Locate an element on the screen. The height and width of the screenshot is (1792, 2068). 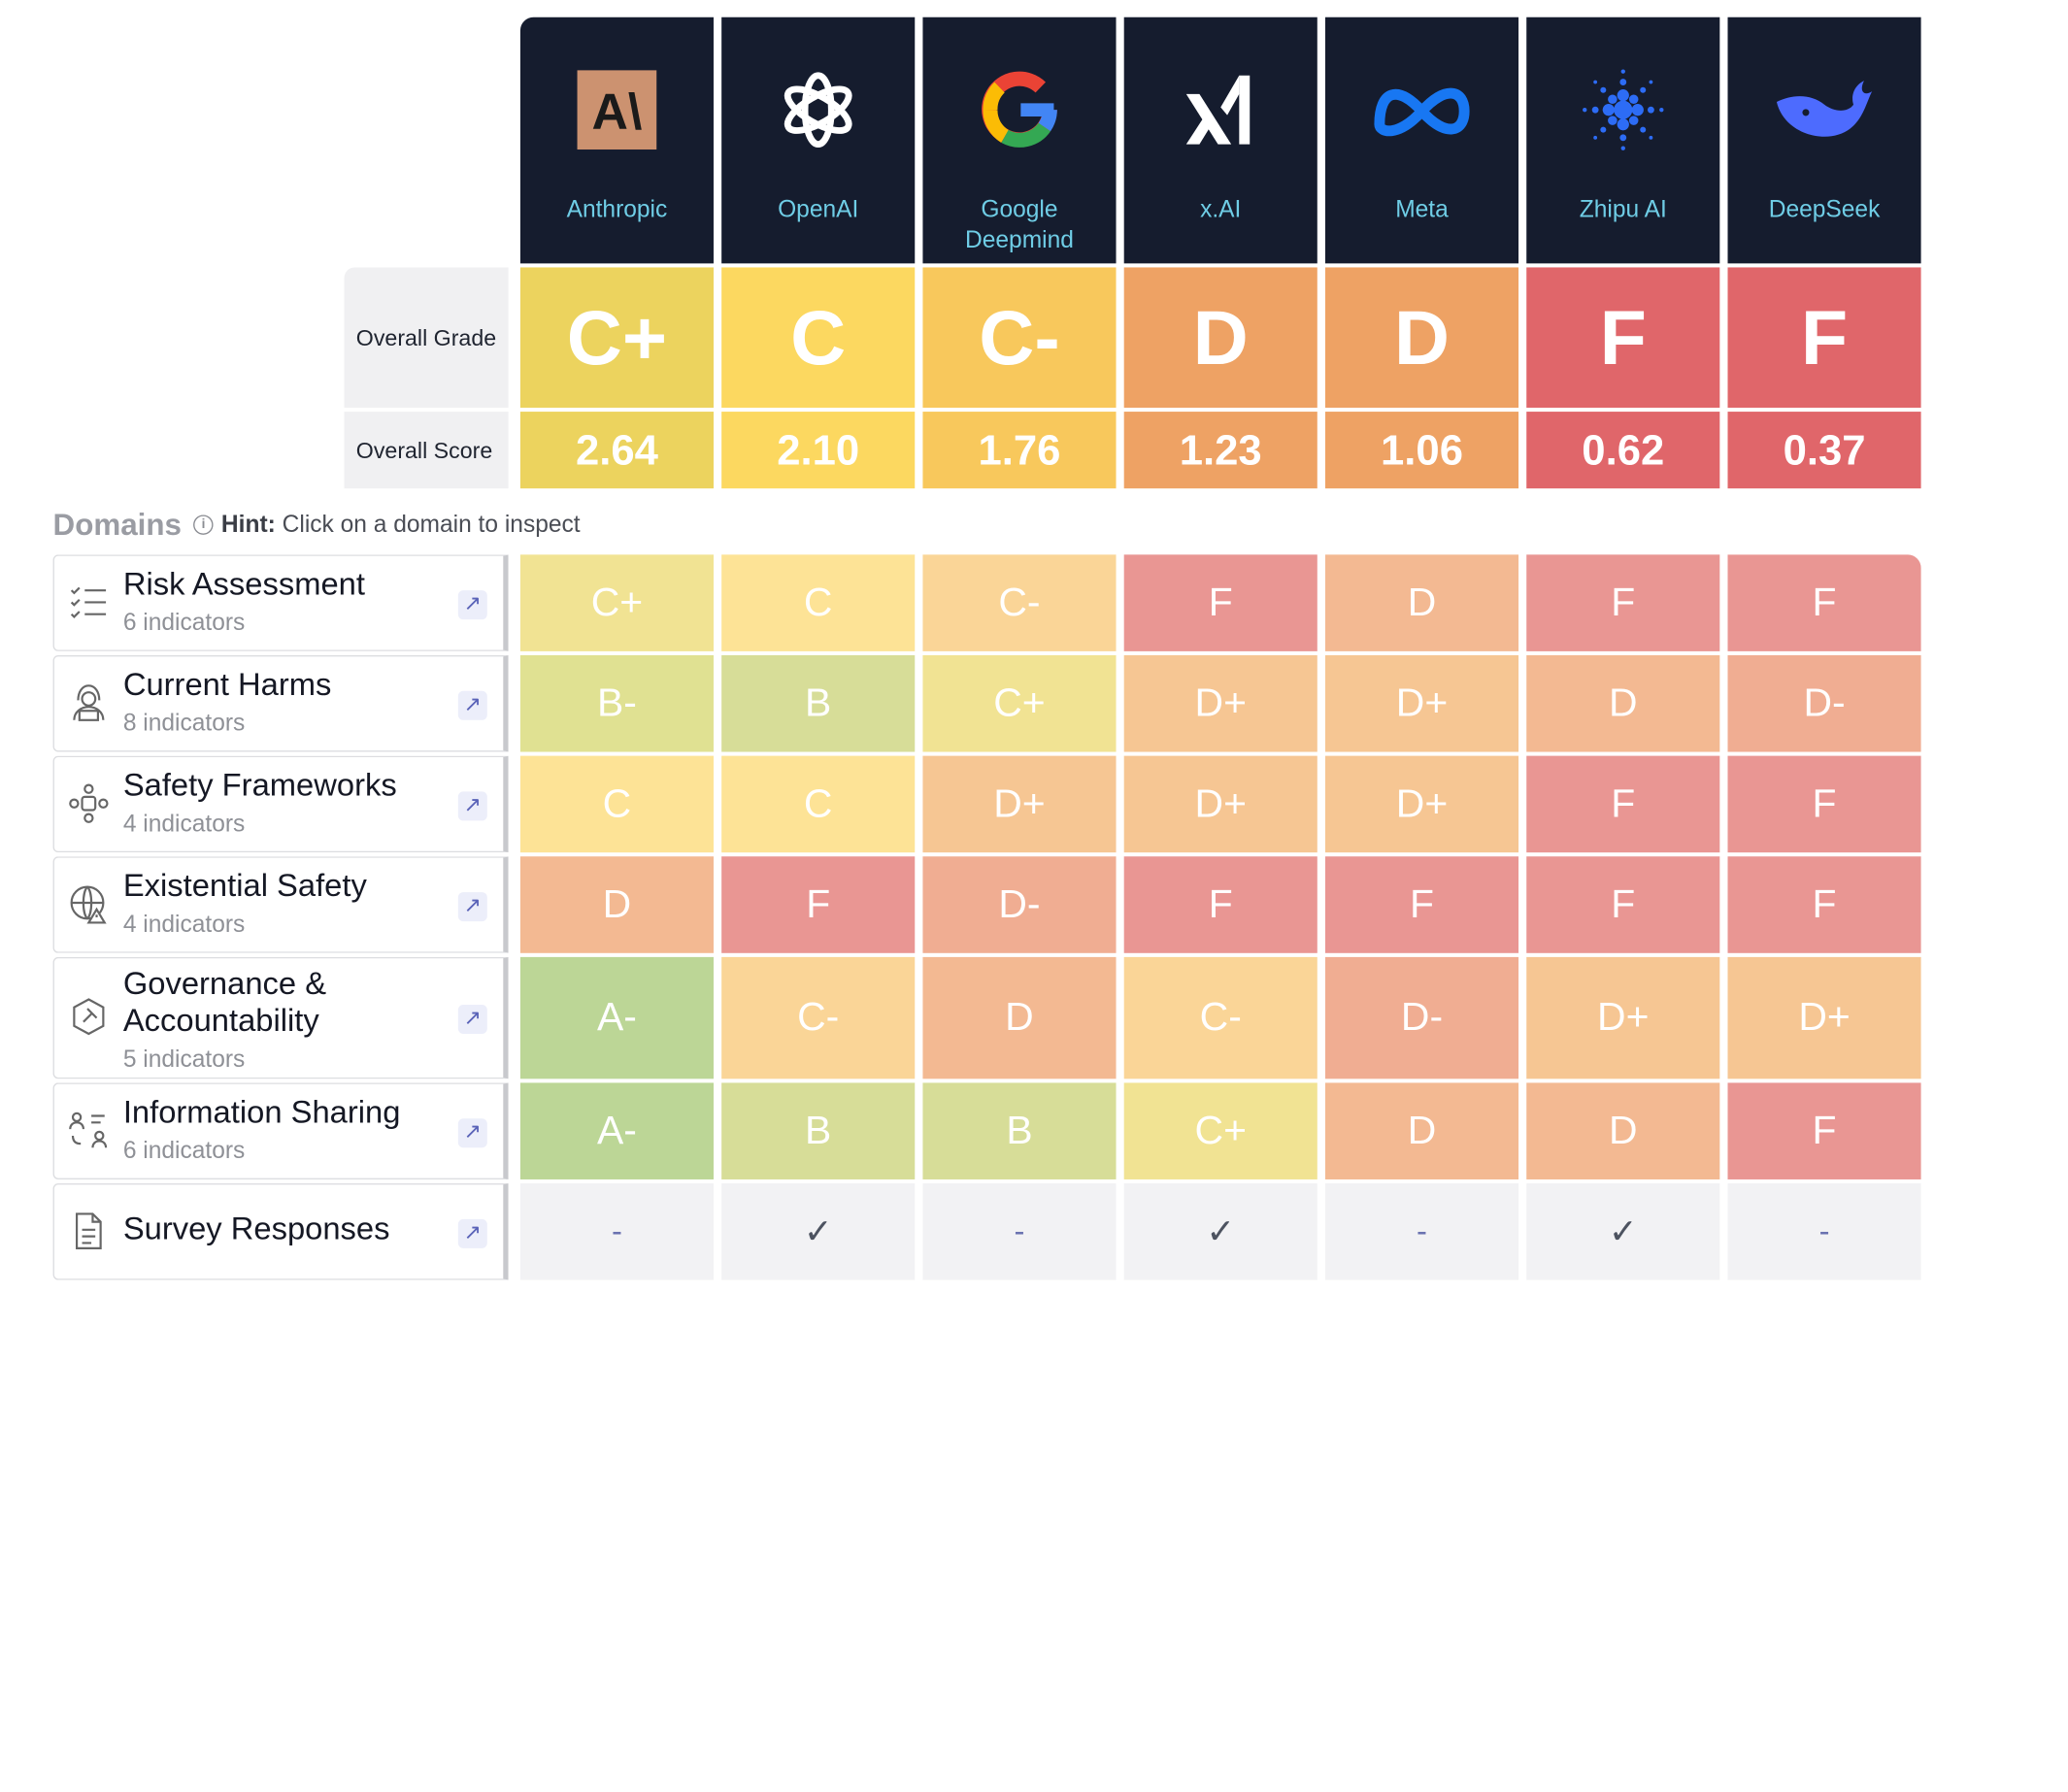
grade-cell-openai: ✓ is located at coordinates (819, 1231).